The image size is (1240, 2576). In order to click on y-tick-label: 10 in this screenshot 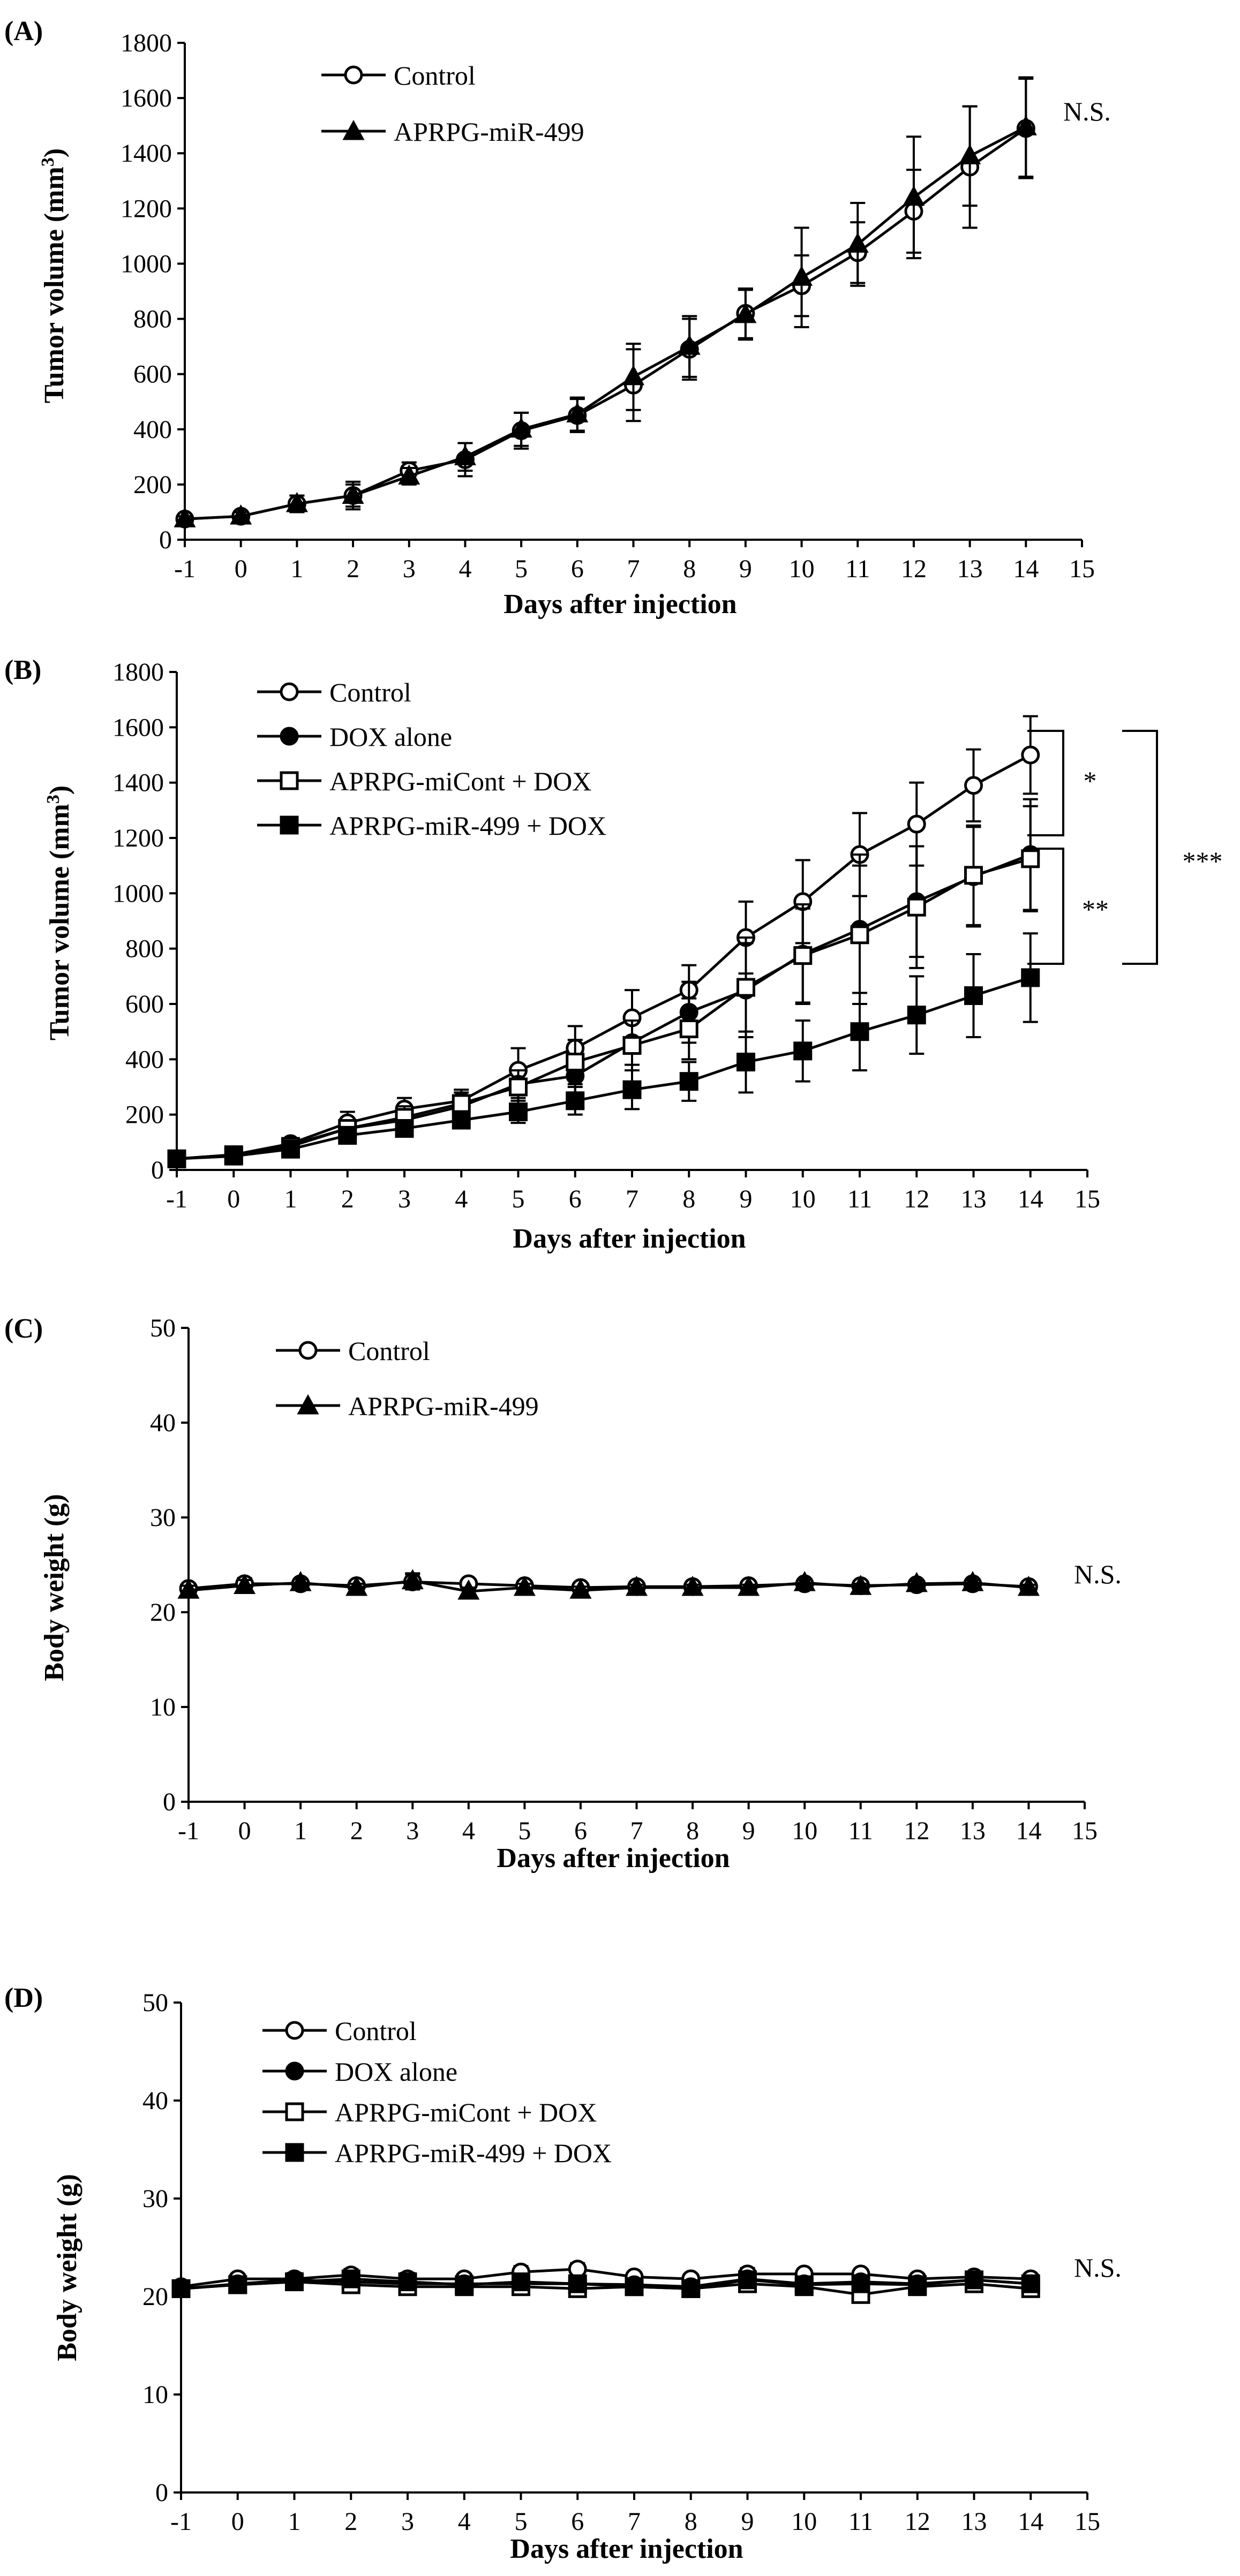, I will do `click(155, 2395)`.